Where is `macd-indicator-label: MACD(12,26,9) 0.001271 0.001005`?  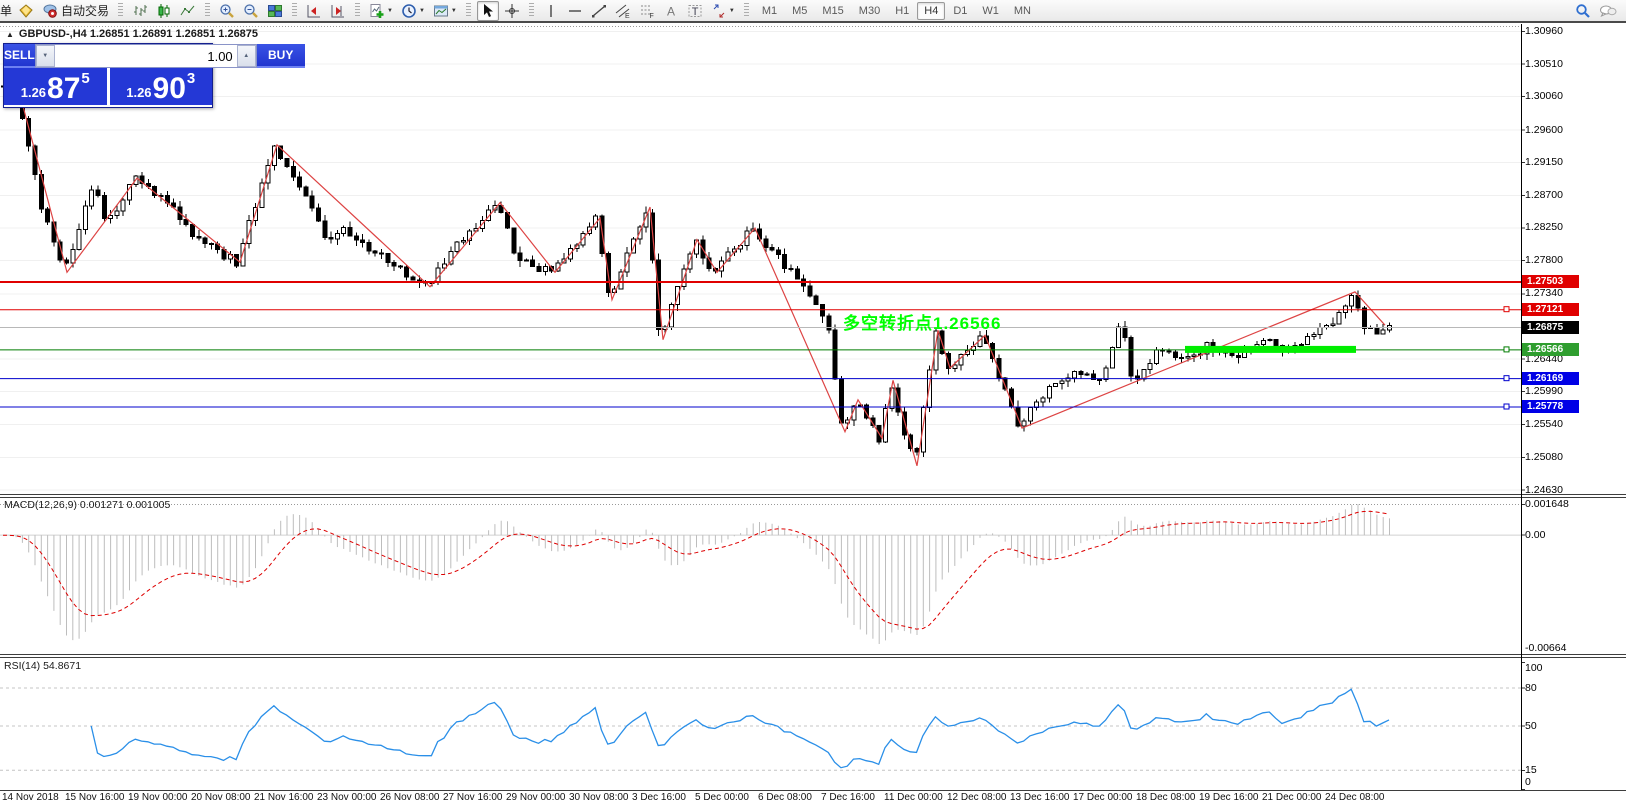
macd-indicator-label: MACD(12,26,9) 0.001271 0.001005 is located at coordinates (87, 505).